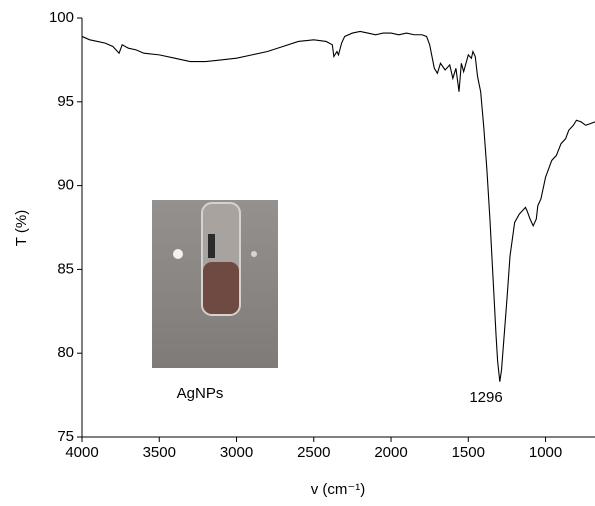 The height and width of the screenshot is (506, 595). I want to click on x-tick-label: 4000, so click(81, 452).